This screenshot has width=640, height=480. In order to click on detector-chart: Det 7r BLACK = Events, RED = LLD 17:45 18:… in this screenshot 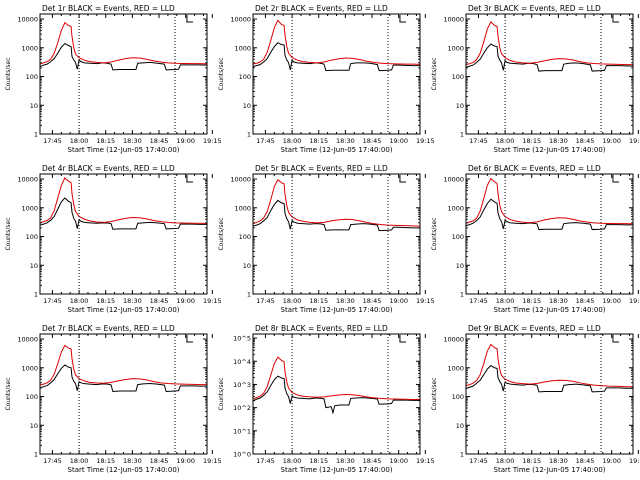, I will do `click(113, 399)`.